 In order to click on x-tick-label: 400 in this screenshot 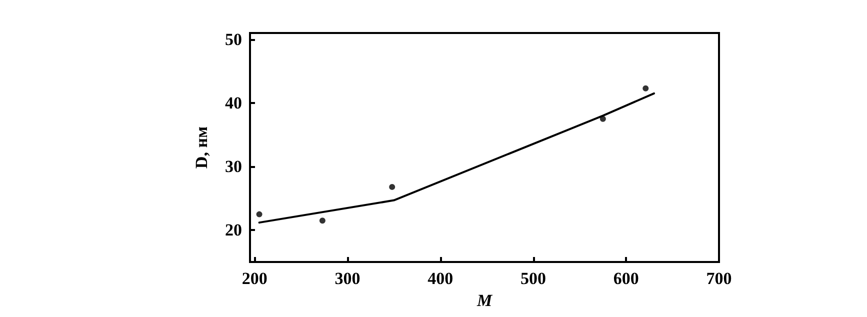, I will do `click(441, 278)`.